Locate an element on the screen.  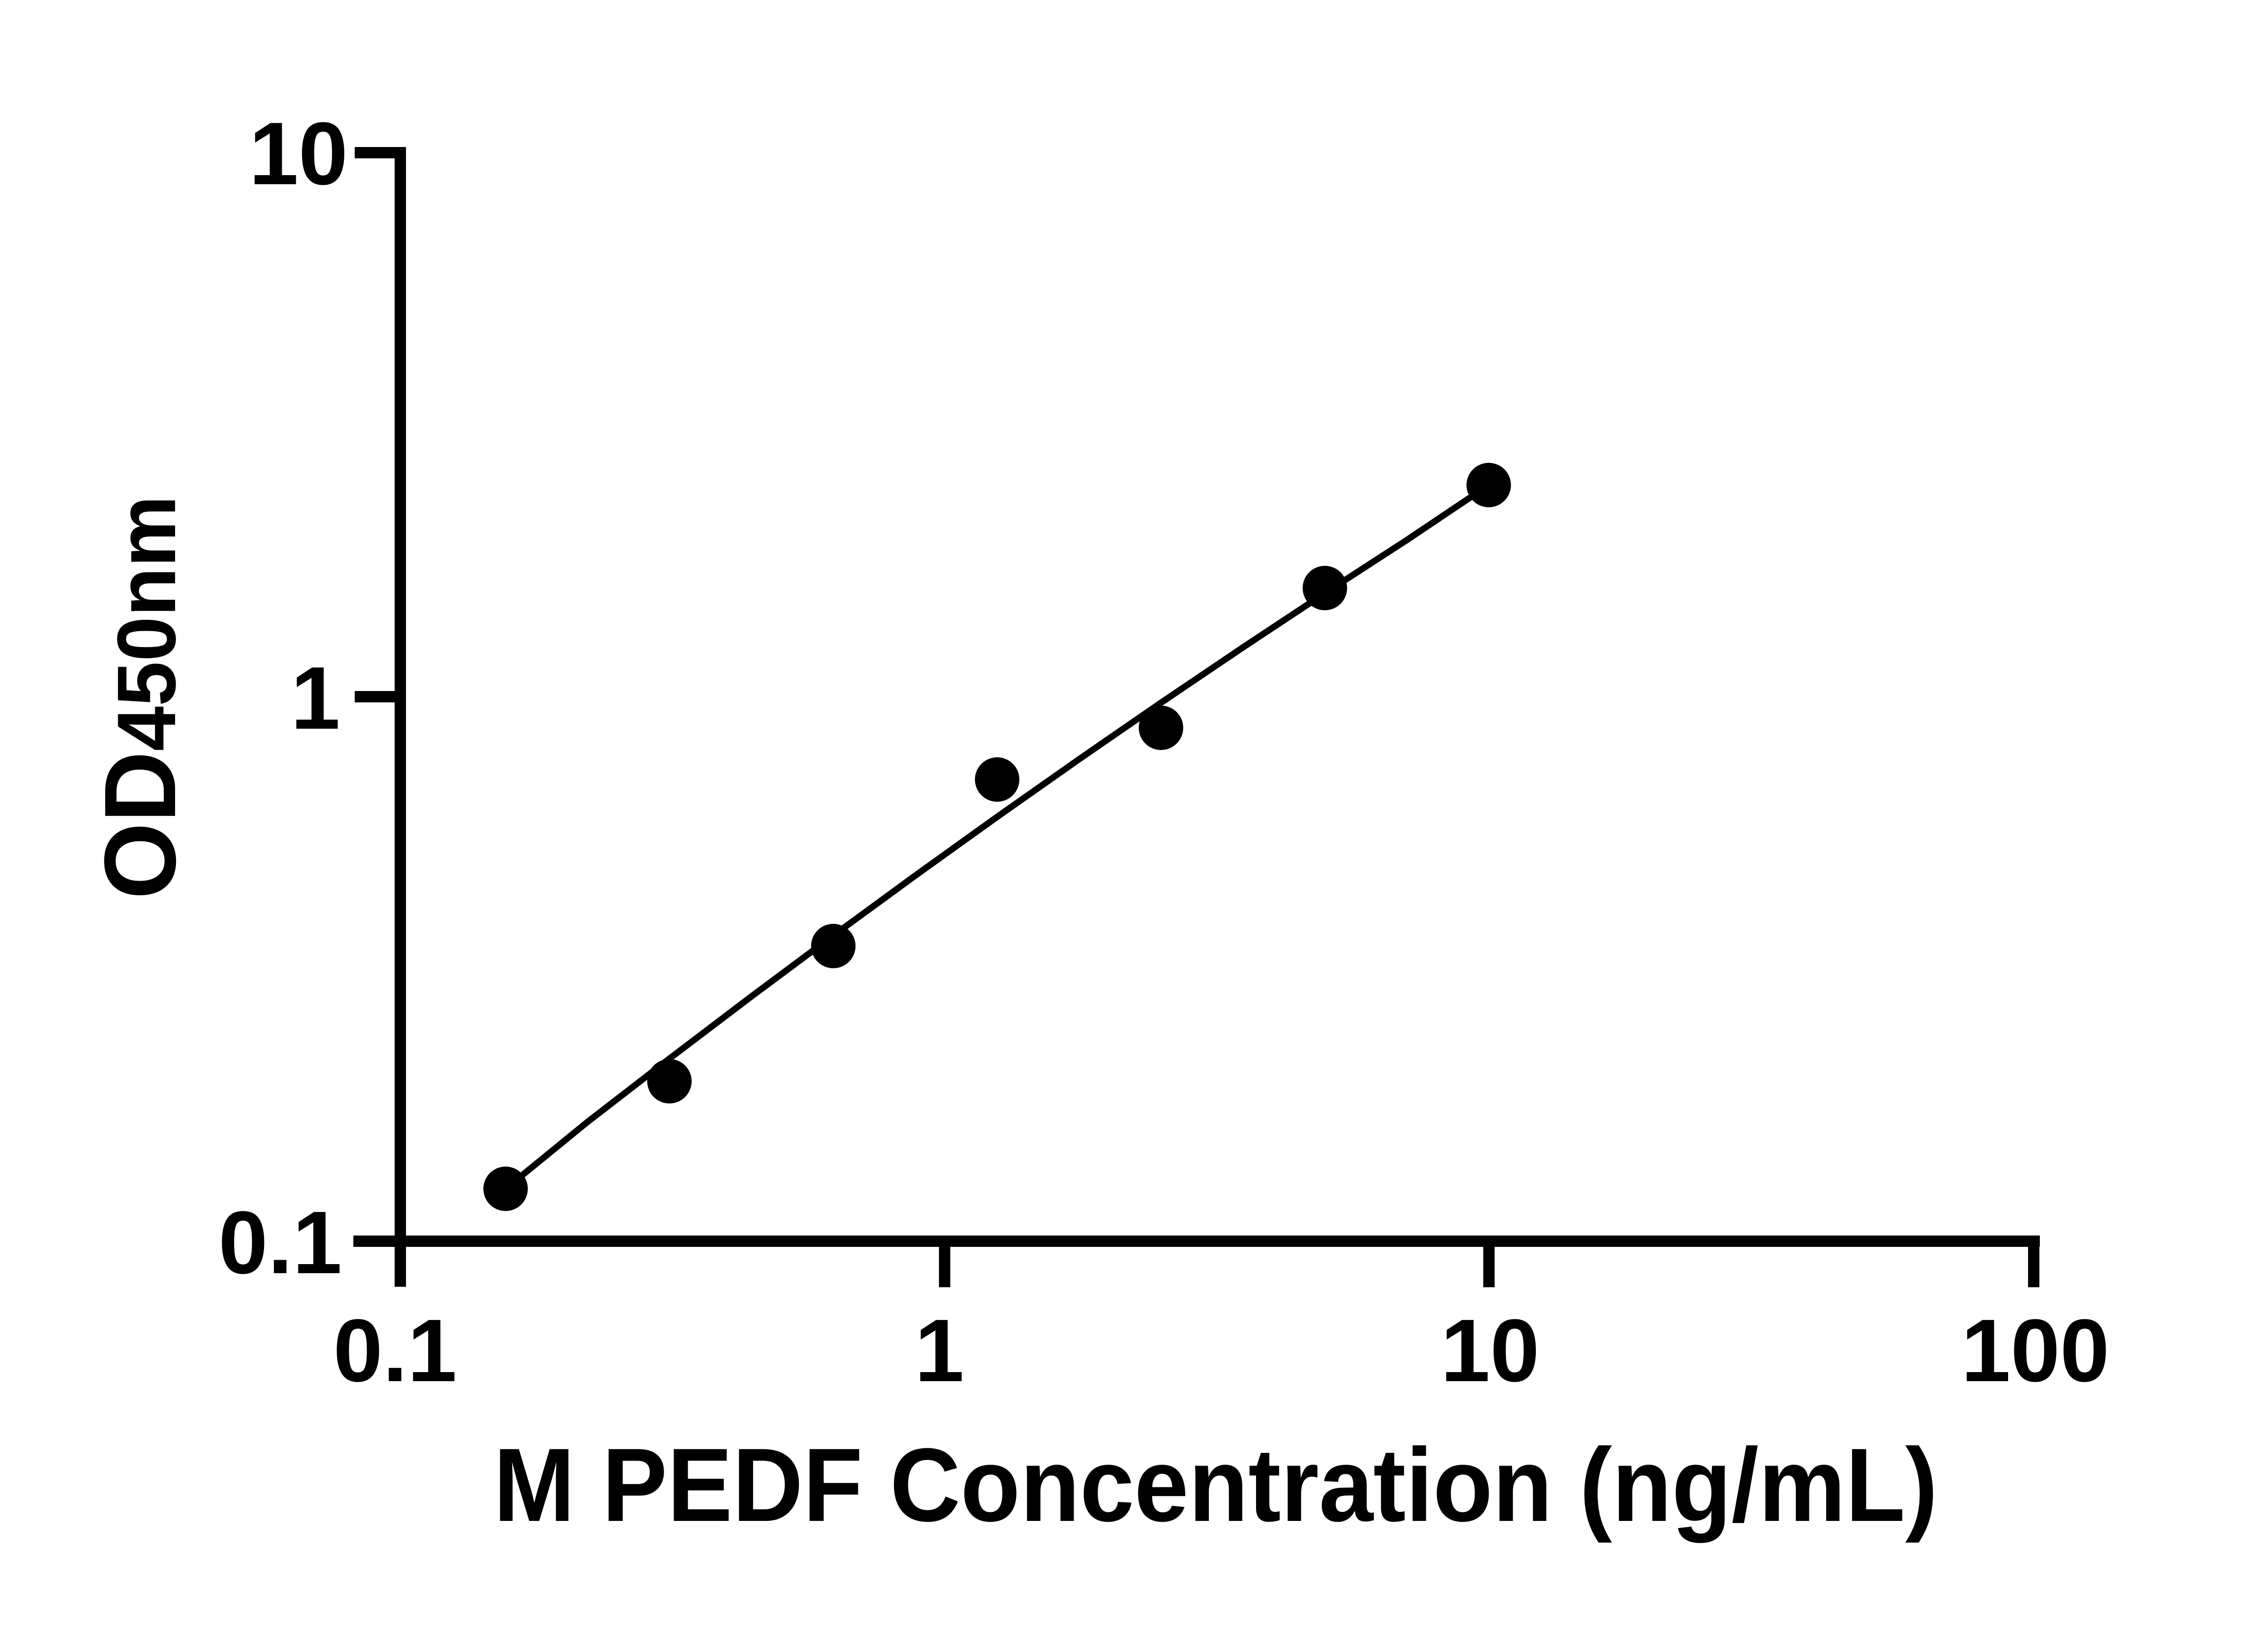
svg-text: M PEDF Concentration (ng/mL) is located at coordinates (1216, 1485).